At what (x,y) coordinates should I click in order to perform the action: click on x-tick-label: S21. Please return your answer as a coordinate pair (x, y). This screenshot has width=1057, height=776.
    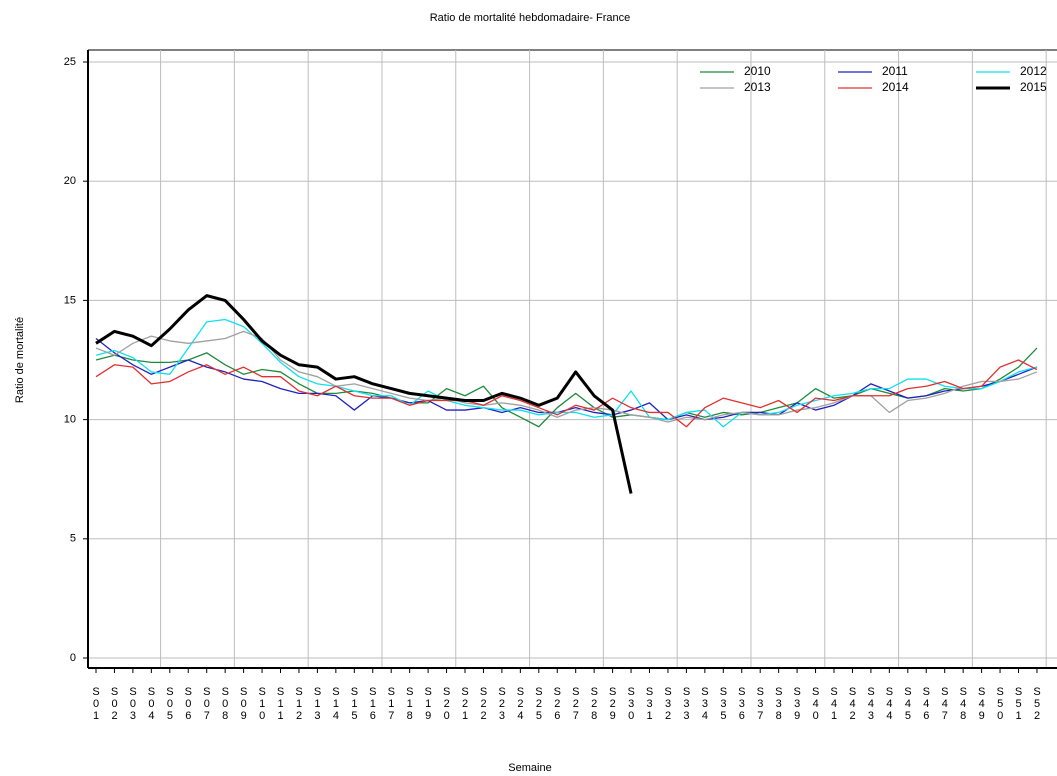
    Looking at the image, I should click on (465, 704).